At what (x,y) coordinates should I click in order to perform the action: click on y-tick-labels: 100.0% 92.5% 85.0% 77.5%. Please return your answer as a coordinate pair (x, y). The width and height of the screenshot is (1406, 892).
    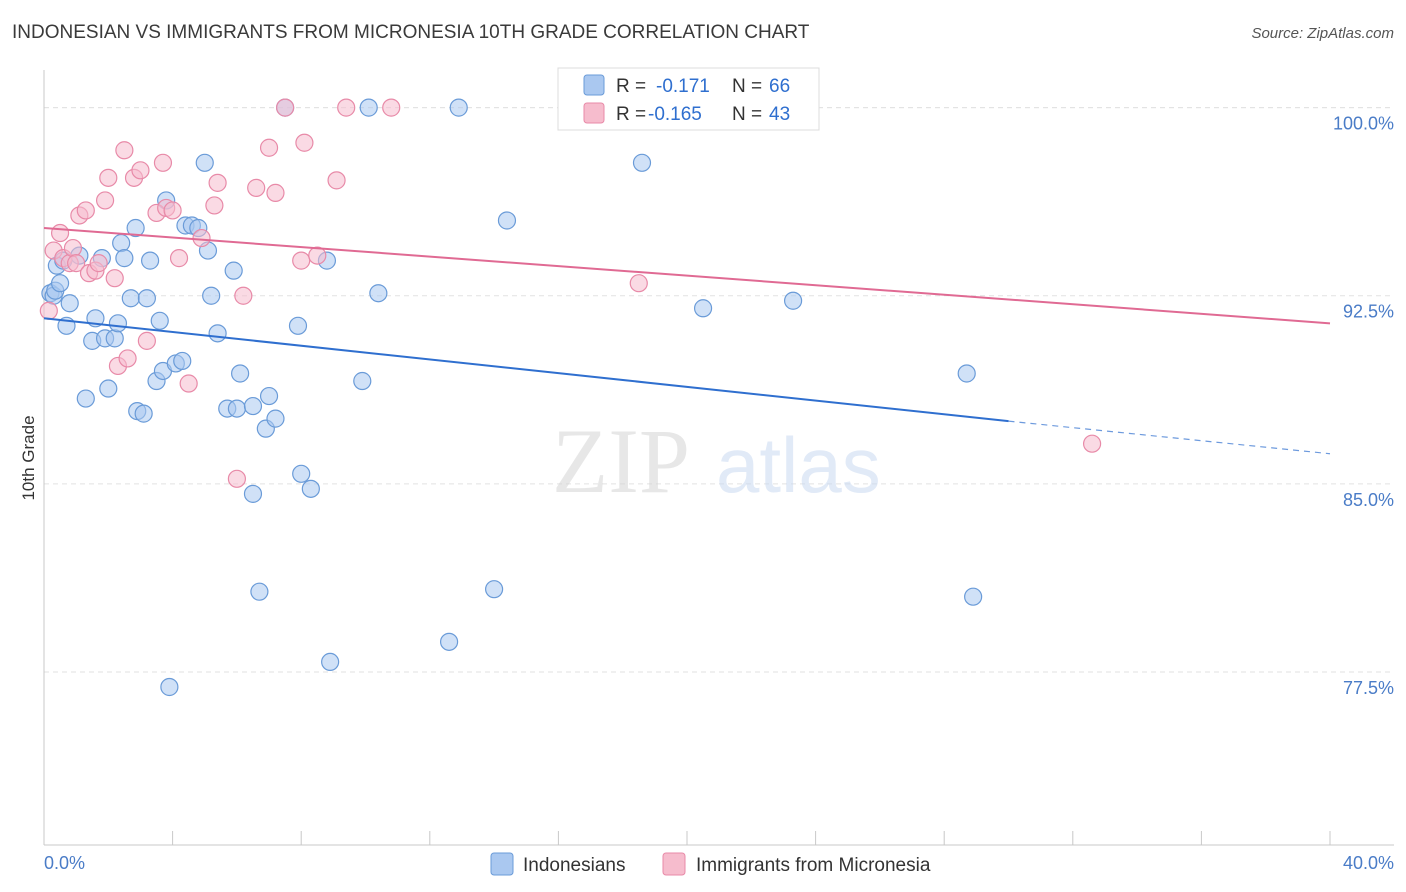
    Looking at the image, I should click on (1363, 406).